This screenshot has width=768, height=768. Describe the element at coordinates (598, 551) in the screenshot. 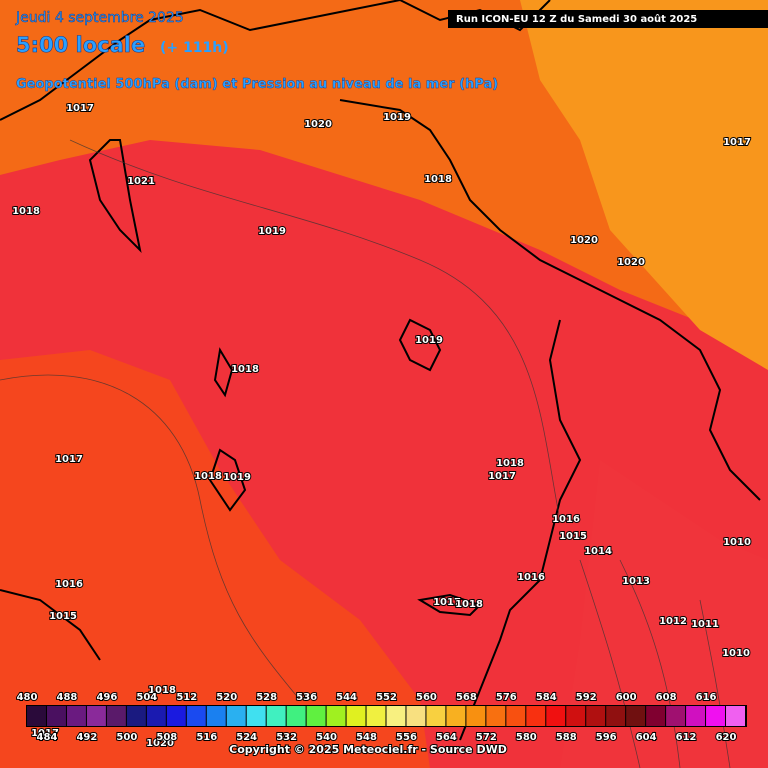

I see `isobar-label: 1014` at that location.